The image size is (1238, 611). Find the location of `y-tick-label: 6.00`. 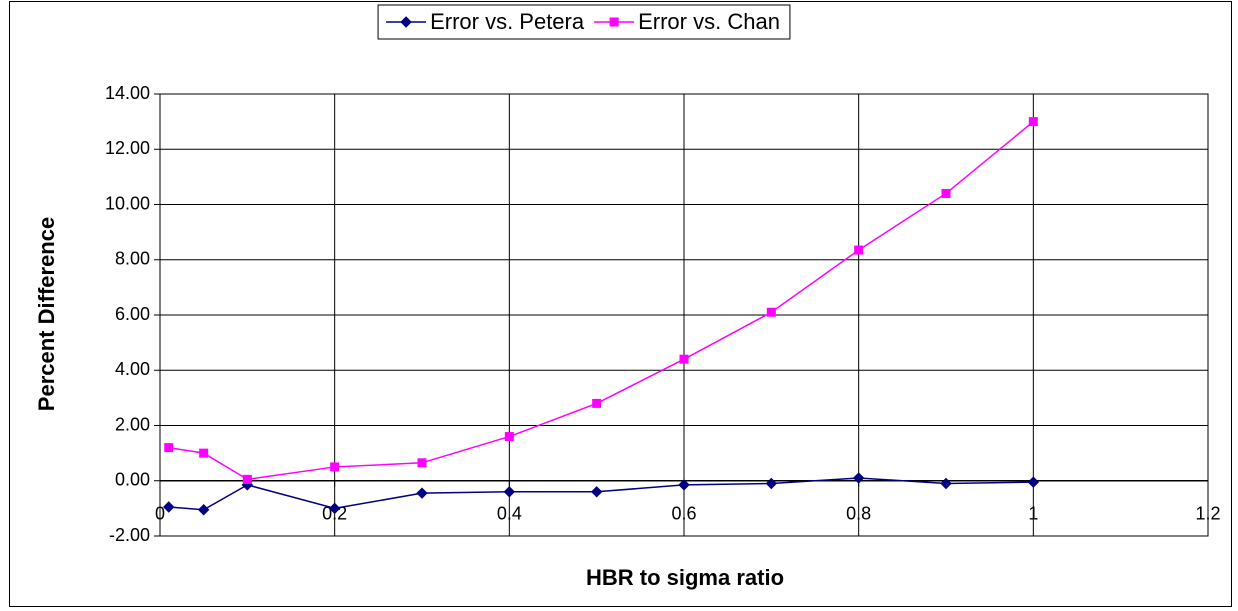

y-tick-label: 6.00 is located at coordinates (132, 314).